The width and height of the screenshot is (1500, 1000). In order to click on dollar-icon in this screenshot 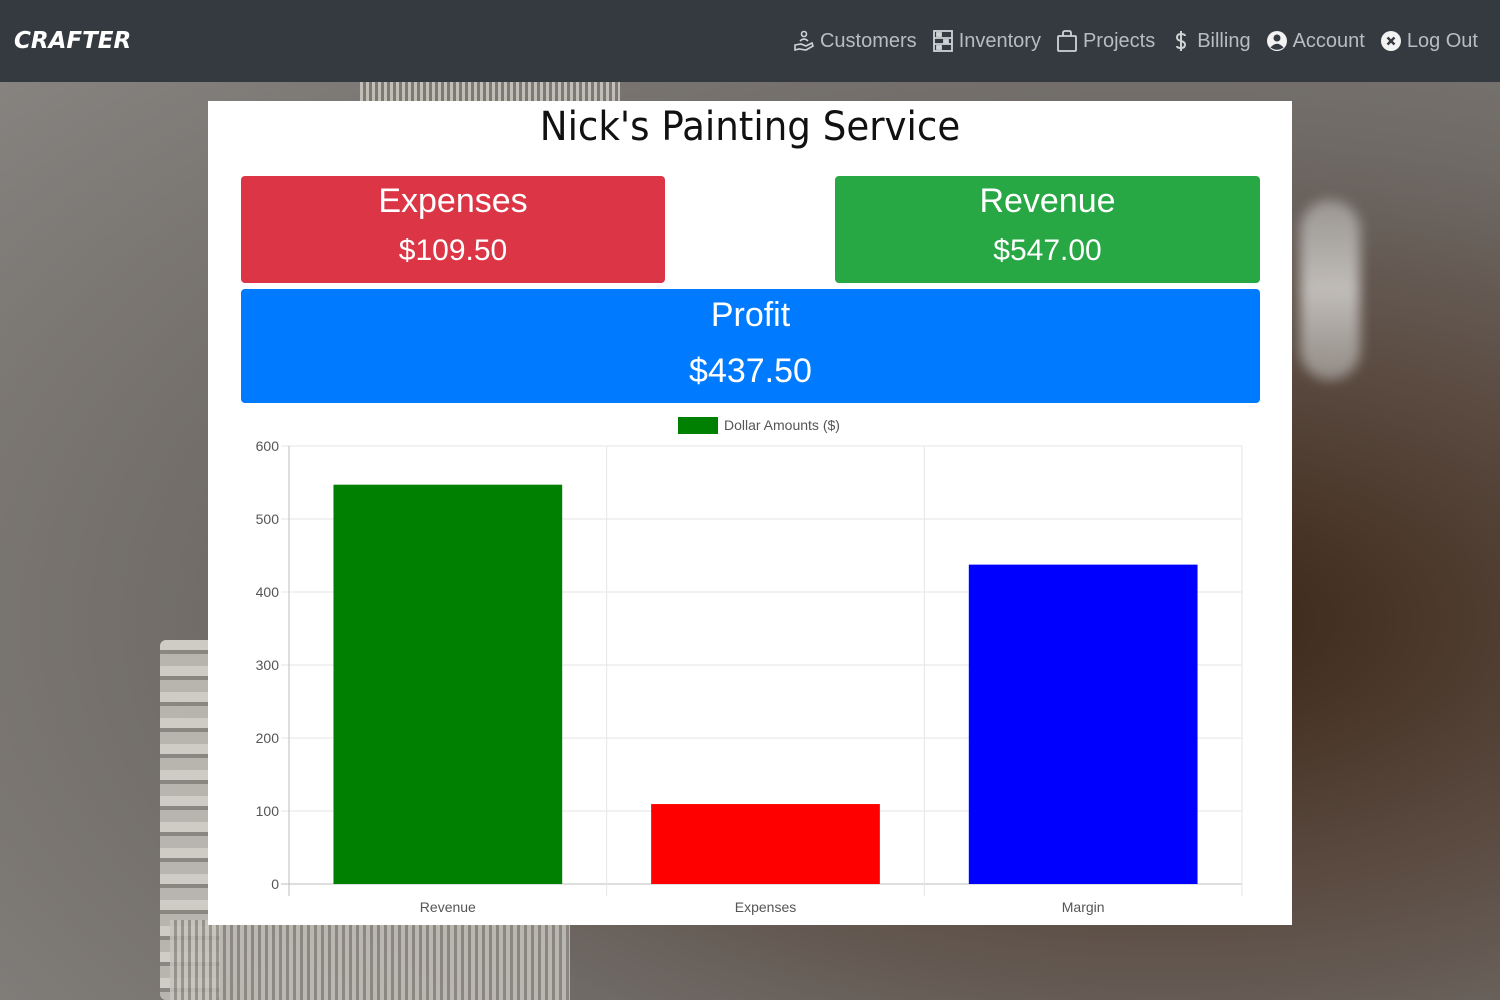, I will do `click(1181, 41)`.